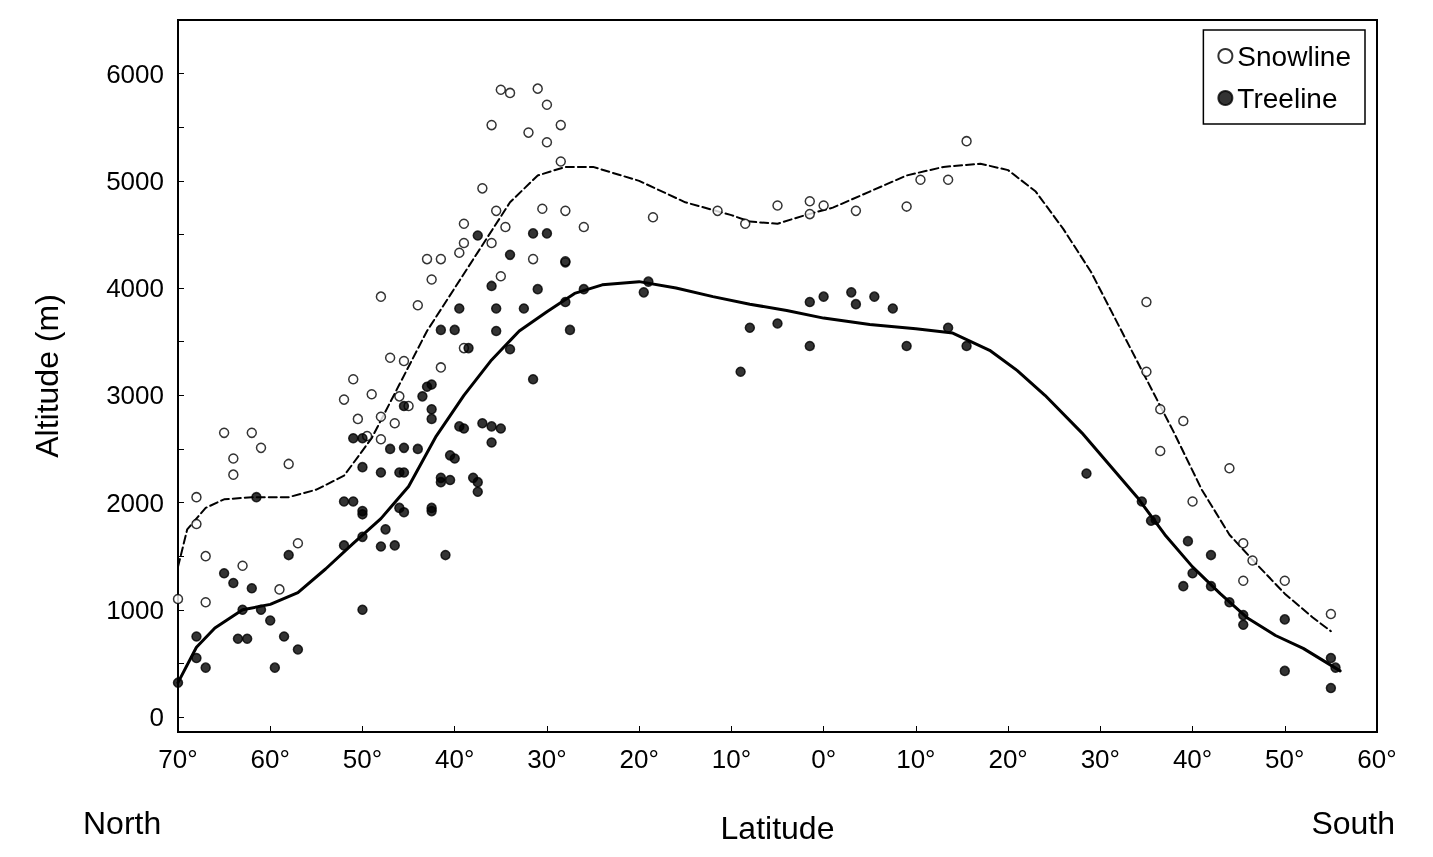 This screenshot has width=1433, height=857. What do you see at coordinates (135, 288) in the screenshot?
I see `y-tick-label: 4000` at bounding box center [135, 288].